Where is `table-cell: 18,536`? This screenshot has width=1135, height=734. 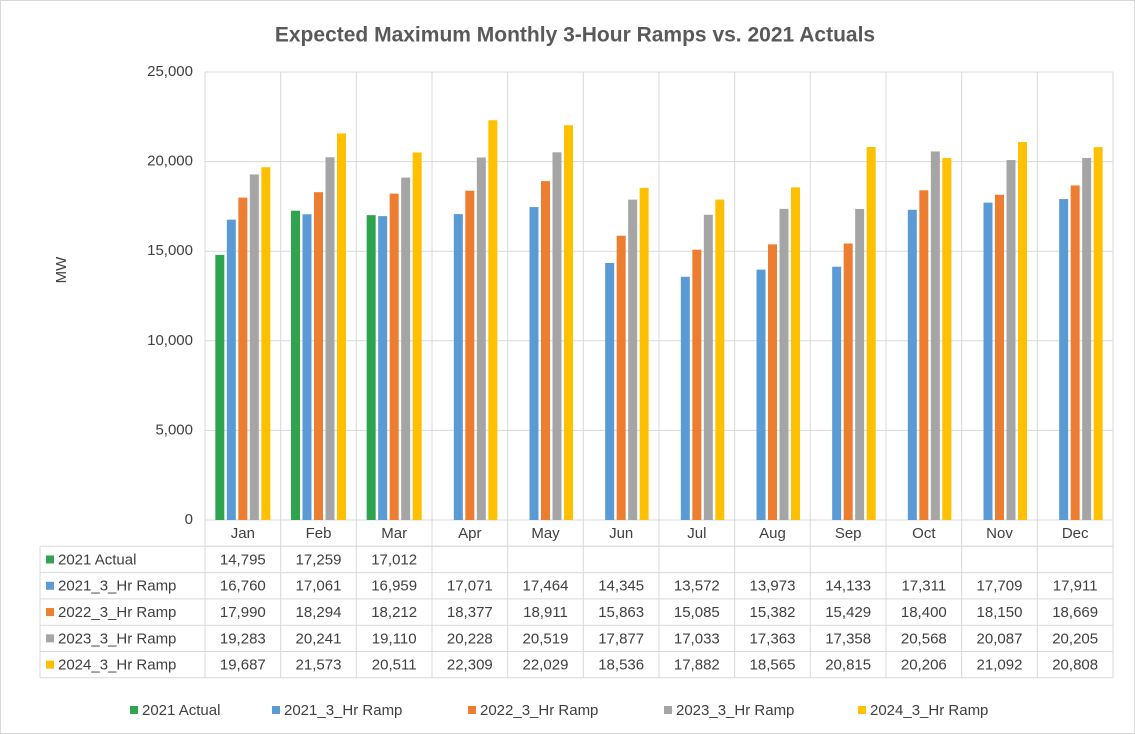
table-cell: 18,536 is located at coordinates (621, 665).